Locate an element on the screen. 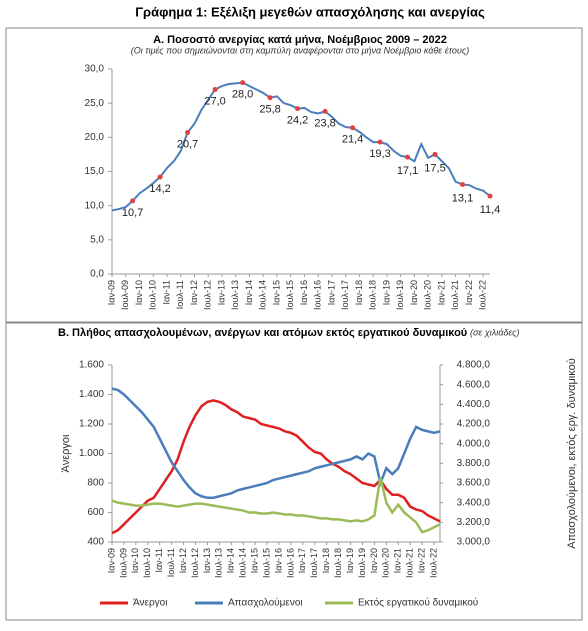 The width and height of the screenshot is (588, 631). x-tick-label: Ιαν-10 is located at coordinates (139, 292).